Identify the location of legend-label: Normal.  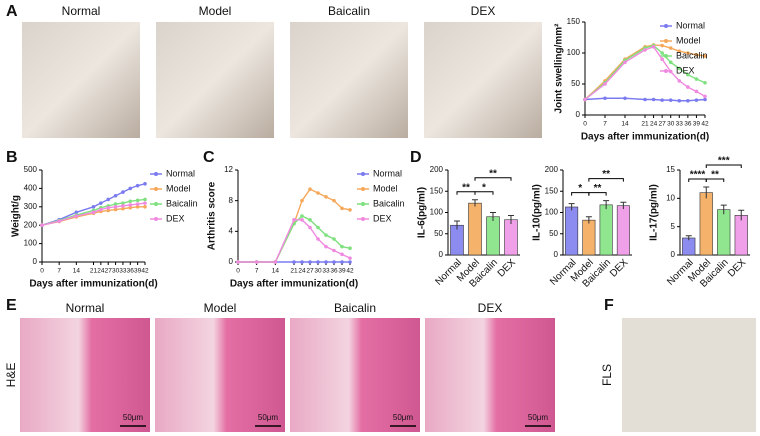
(387, 173).